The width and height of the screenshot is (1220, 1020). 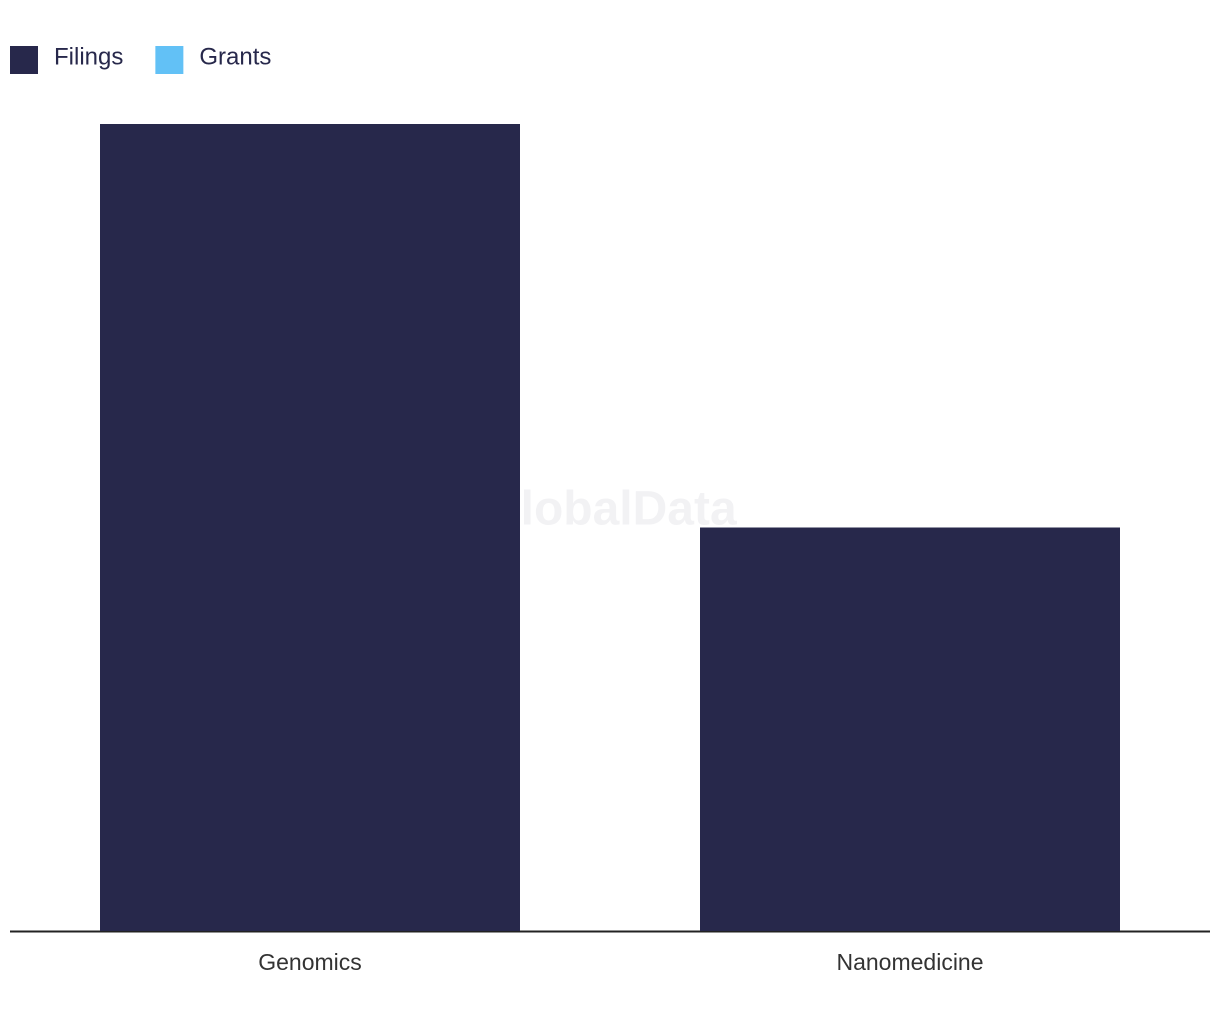 What do you see at coordinates (610, 509) in the screenshot?
I see `watermark: GlobalData` at bounding box center [610, 509].